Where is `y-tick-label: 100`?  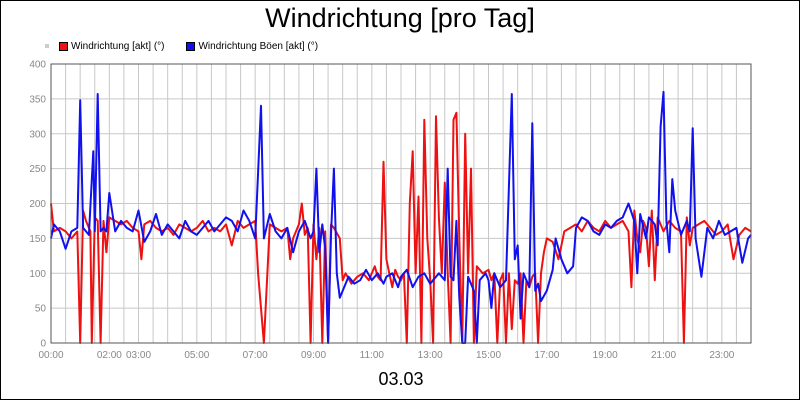 y-tick-label: 100 is located at coordinates (37, 274).